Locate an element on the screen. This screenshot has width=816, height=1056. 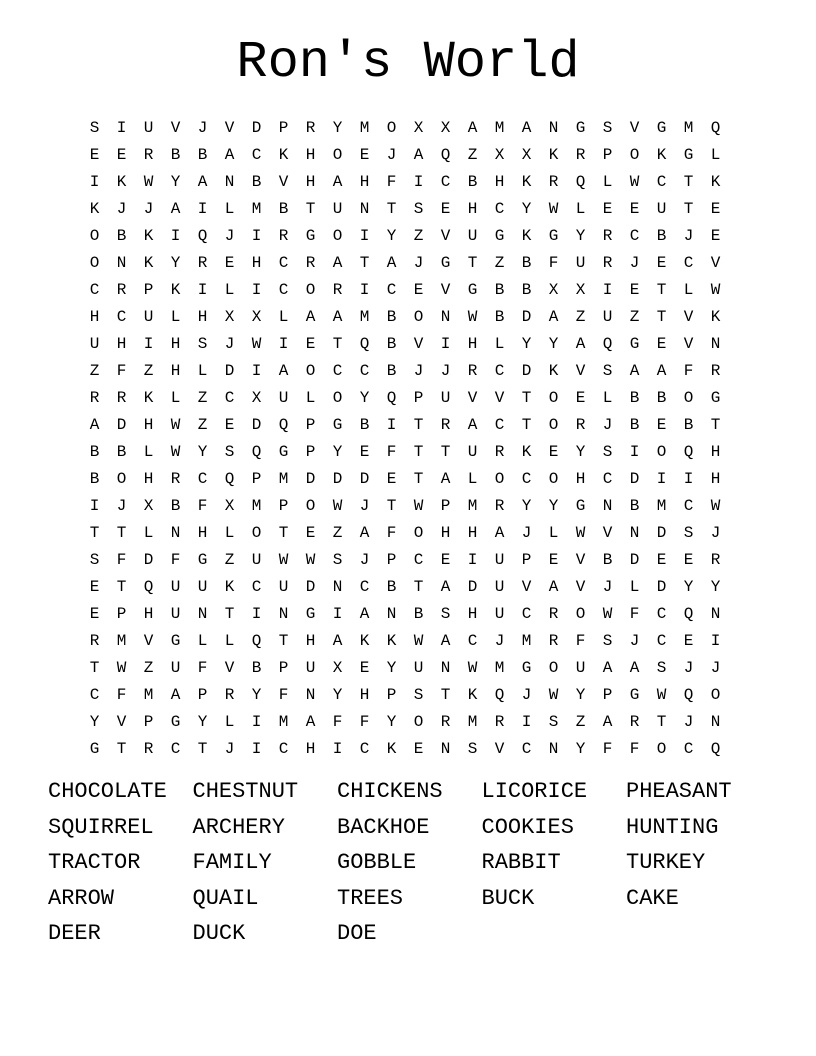
word-list-item: DUCK is located at coordinates (219, 933).